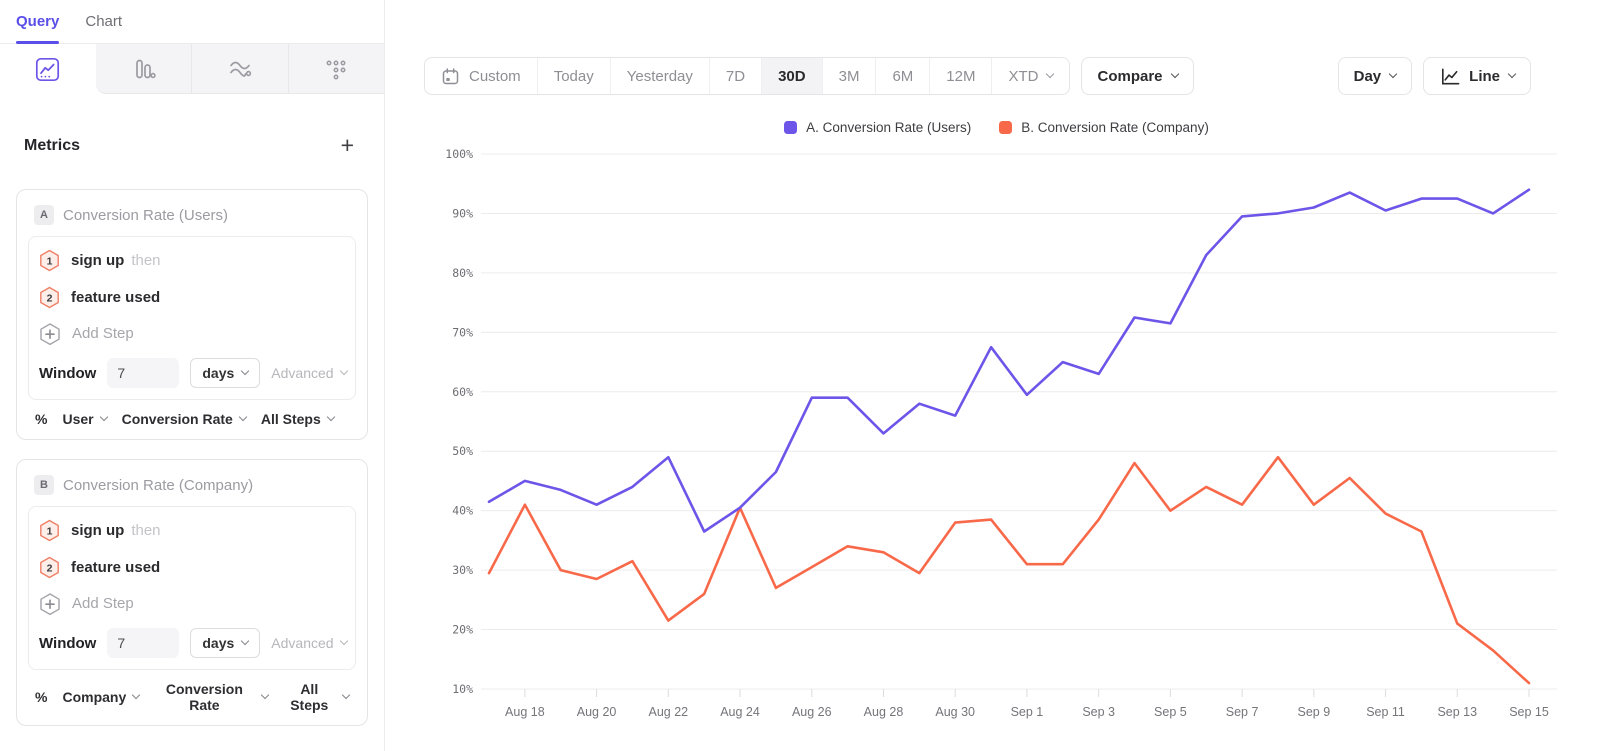 The width and height of the screenshot is (1600, 751). Describe the element at coordinates (597, 712) in the screenshot. I see `svg-text: Aug 20` at that location.